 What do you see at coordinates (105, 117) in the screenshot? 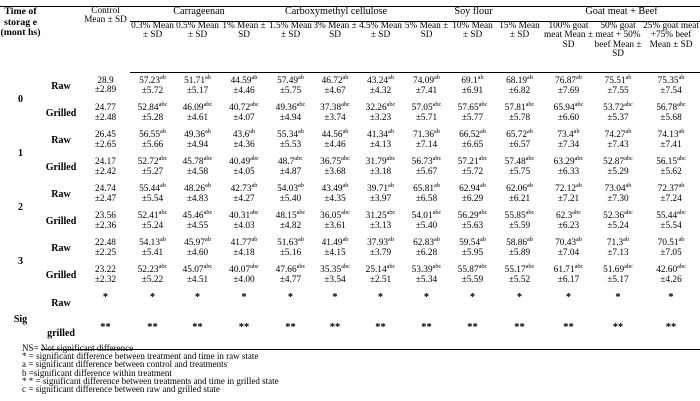
I see `sd-value: ±2.48` at bounding box center [105, 117].